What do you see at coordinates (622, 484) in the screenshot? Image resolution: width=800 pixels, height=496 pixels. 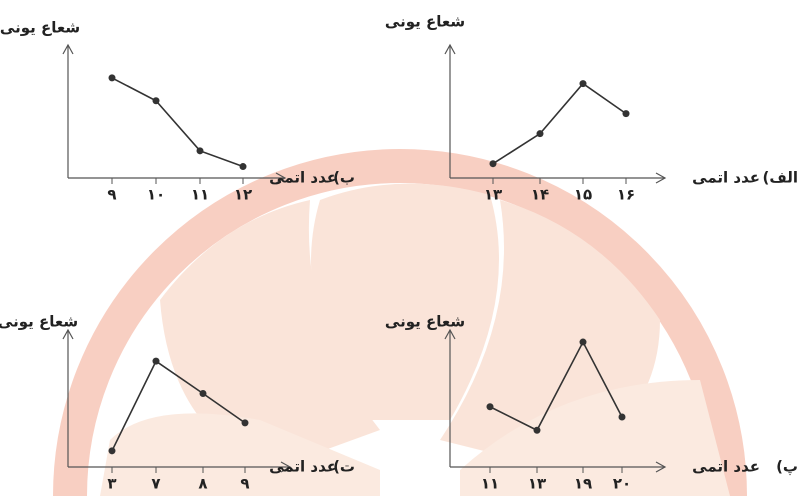 I see `x-tick-label: ۲۰` at bounding box center [622, 484].